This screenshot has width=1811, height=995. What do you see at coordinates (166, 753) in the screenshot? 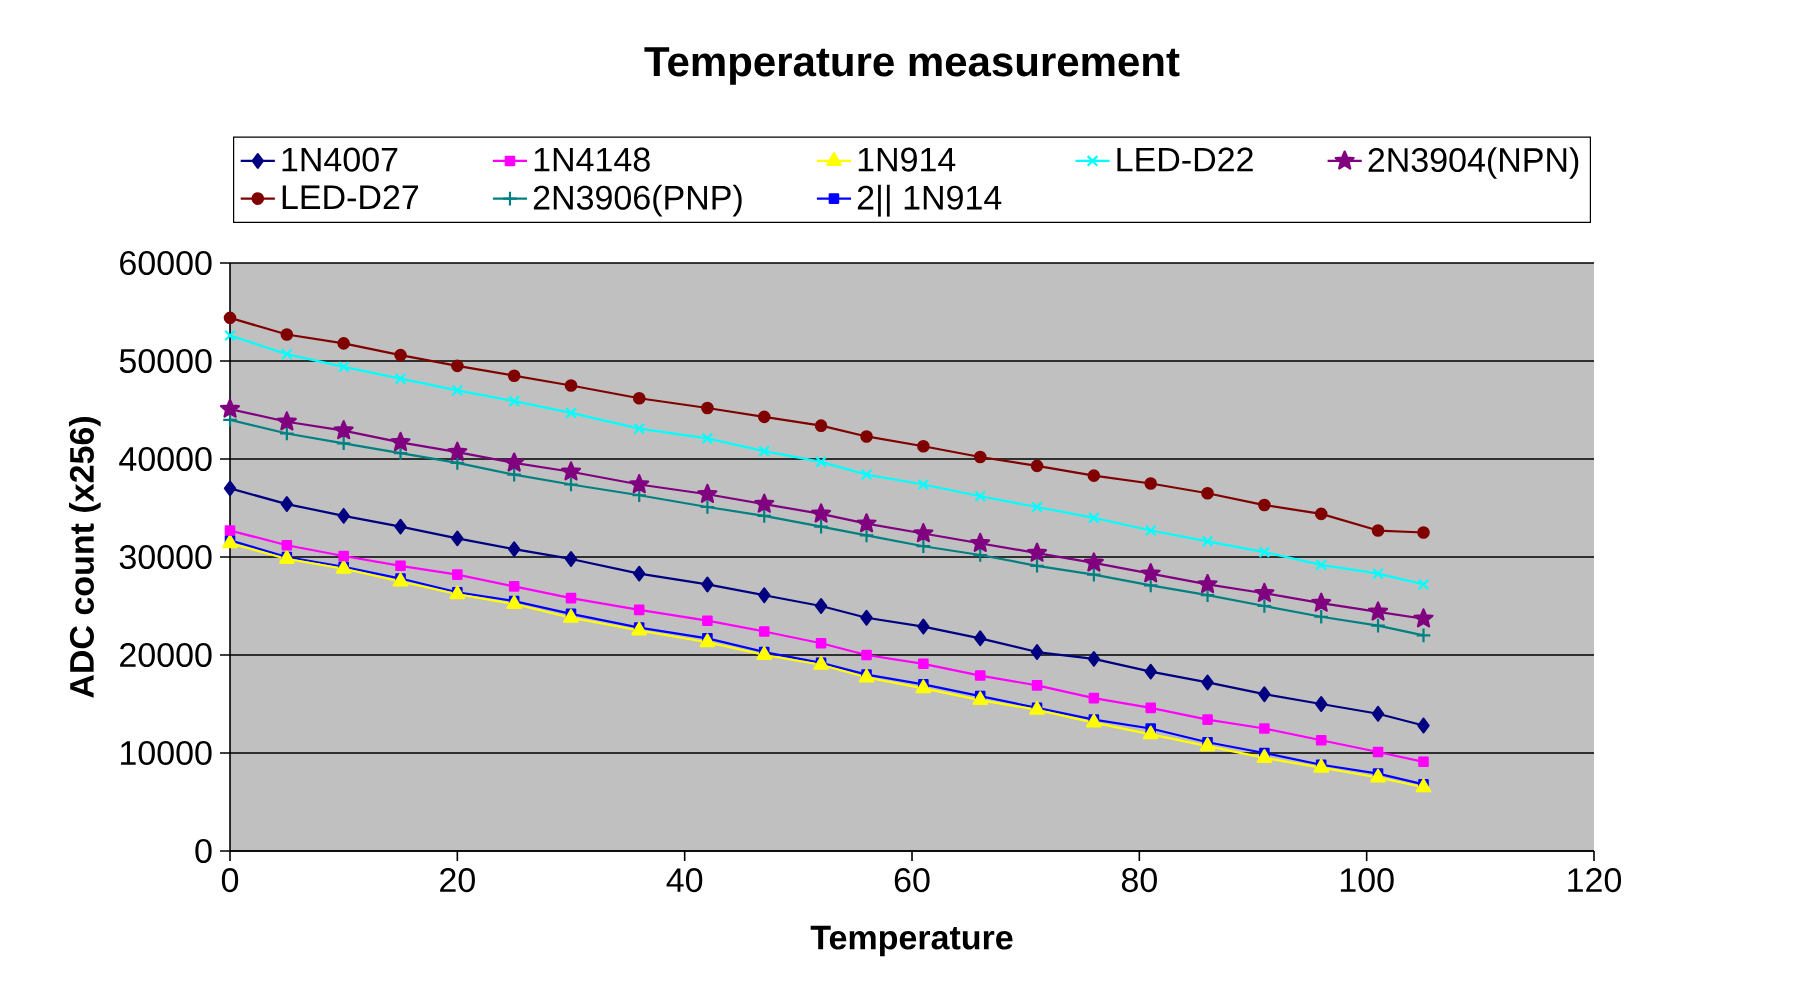
I see `y-tick-label: 10000` at bounding box center [166, 753].